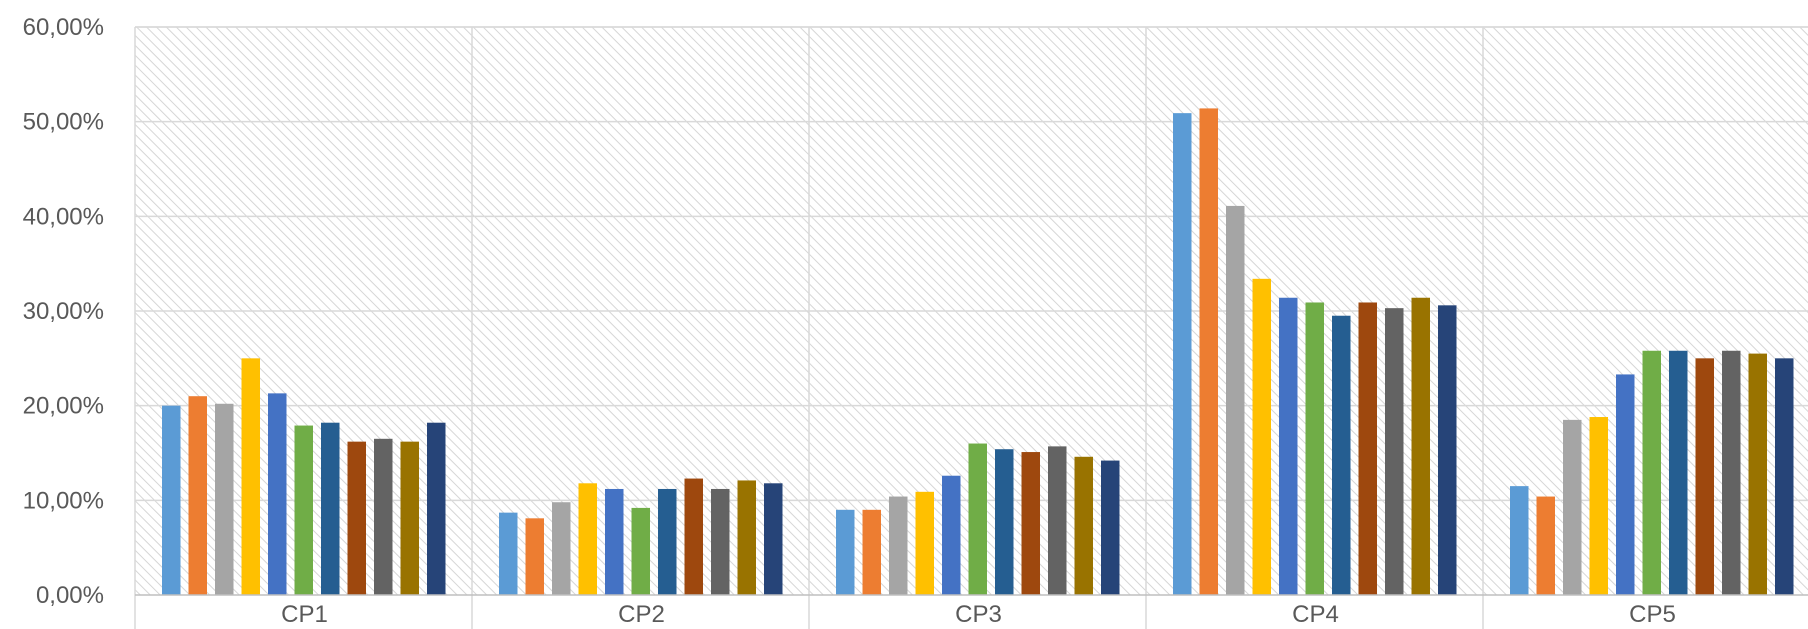 Image resolution: width=1808 pixels, height=629 pixels. Describe the element at coordinates (978, 614) in the screenshot. I see `x-tick-label: CP3` at that location.